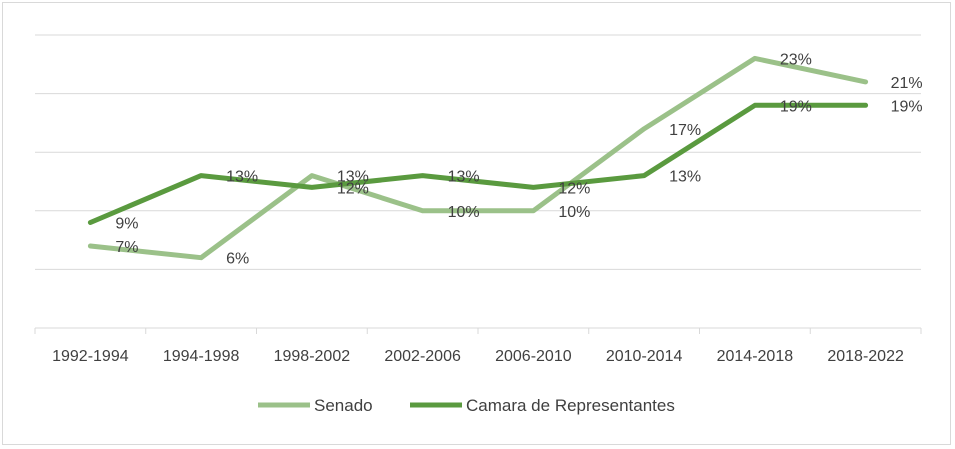 Image resolution: width=955 pixels, height=449 pixels. What do you see at coordinates (907, 83) in the screenshot?
I see `data-label-senado: 21%` at bounding box center [907, 83].